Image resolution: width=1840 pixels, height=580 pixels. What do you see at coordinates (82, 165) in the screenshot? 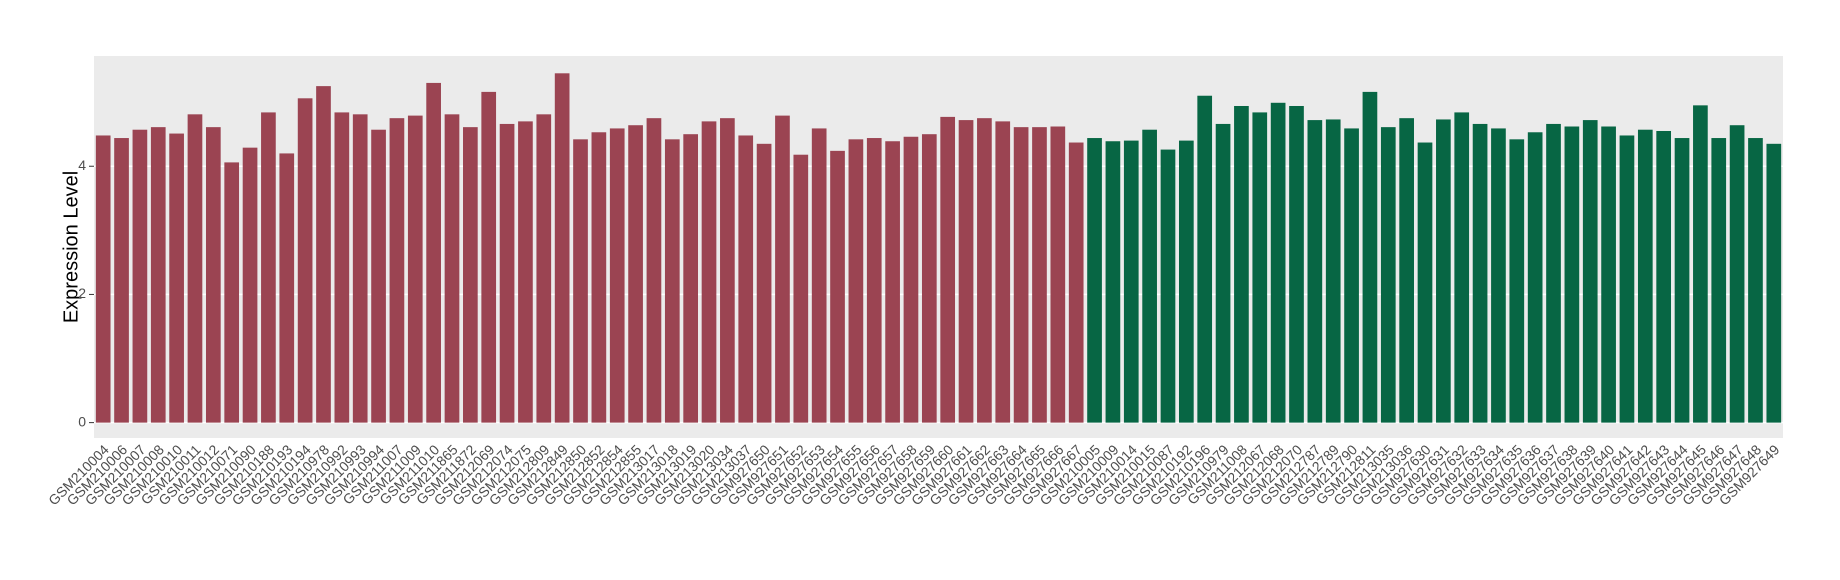
I see `y-tick-label: 4` at bounding box center [82, 165].